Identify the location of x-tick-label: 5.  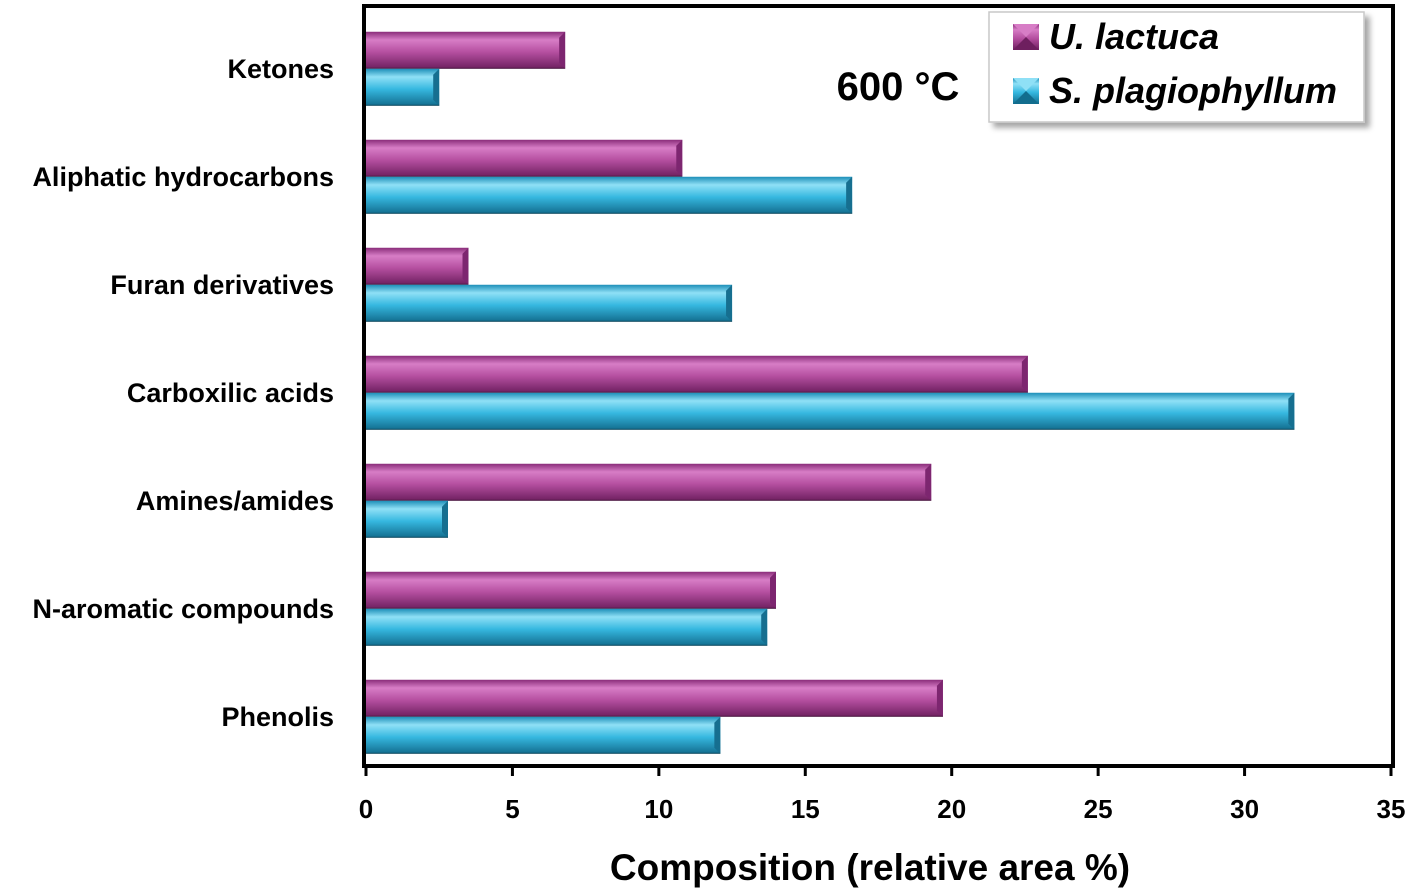
(512, 809).